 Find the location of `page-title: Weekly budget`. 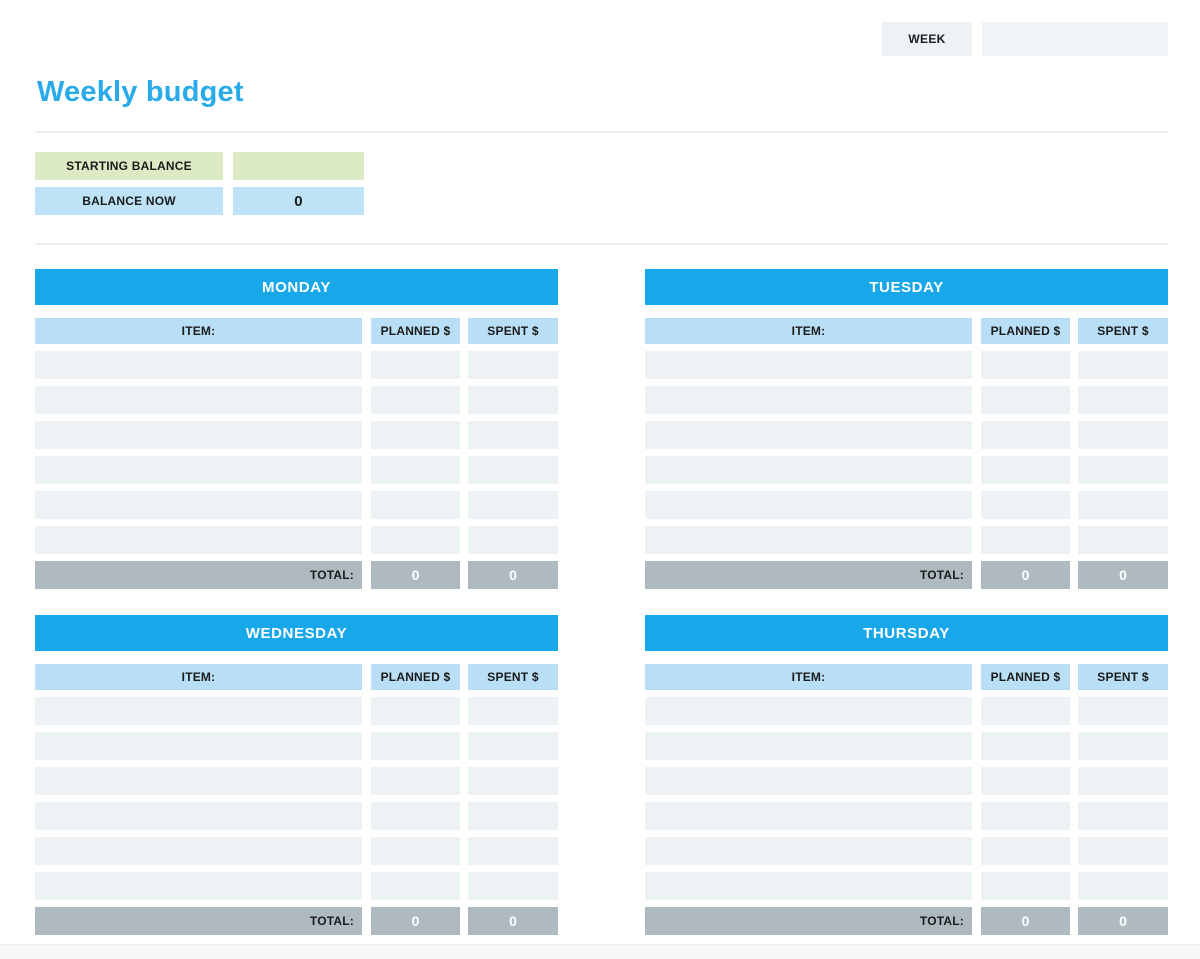

page-title: Weekly budget is located at coordinates (140, 92).